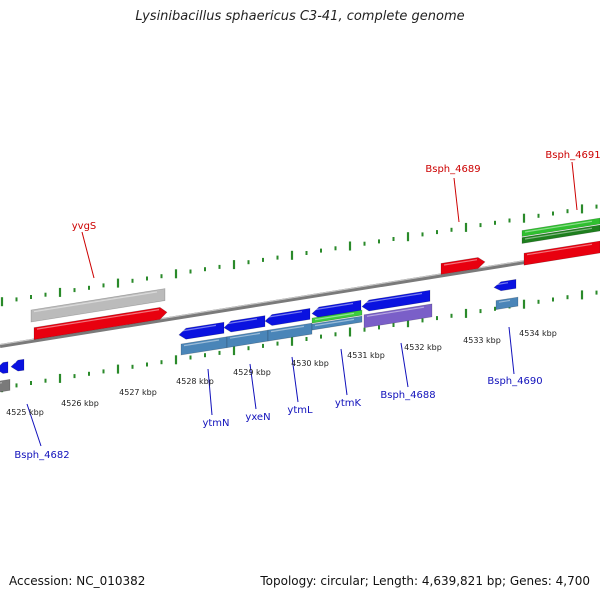 Image resolution: width=600 pixels, height=600 pixels. I want to click on gene-label-Bsph_4691: Bsph_4691, so click(572, 155).